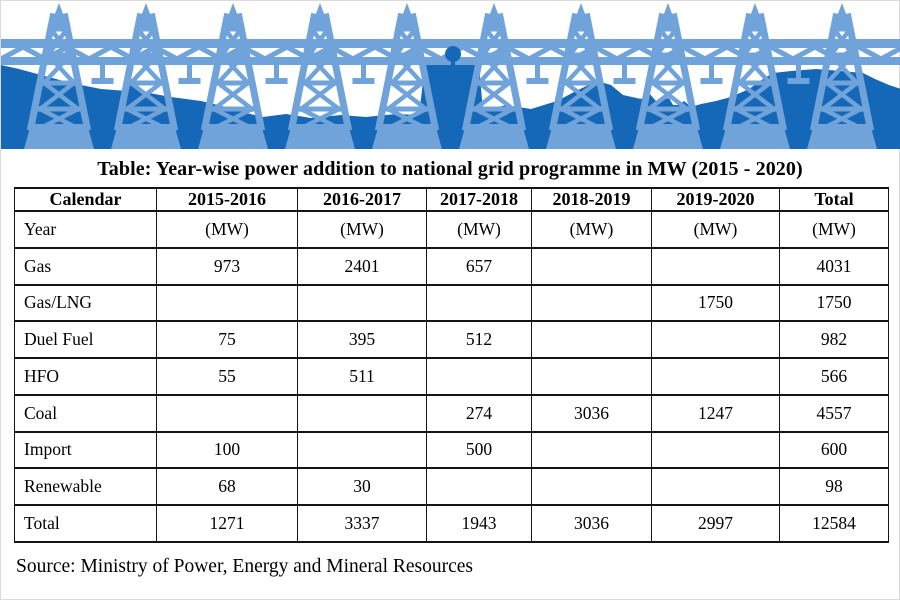 Image resolution: width=900 pixels, height=600 pixels. What do you see at coordinates (227, 199) in the screenshot?
I see `column-header: 2015-2016` at bounding box center [227, 199].